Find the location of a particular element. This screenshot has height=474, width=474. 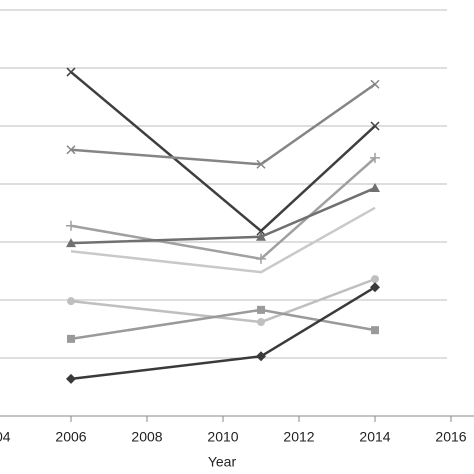

x-tick-label: 2016 is located at coordinates (450, 437).